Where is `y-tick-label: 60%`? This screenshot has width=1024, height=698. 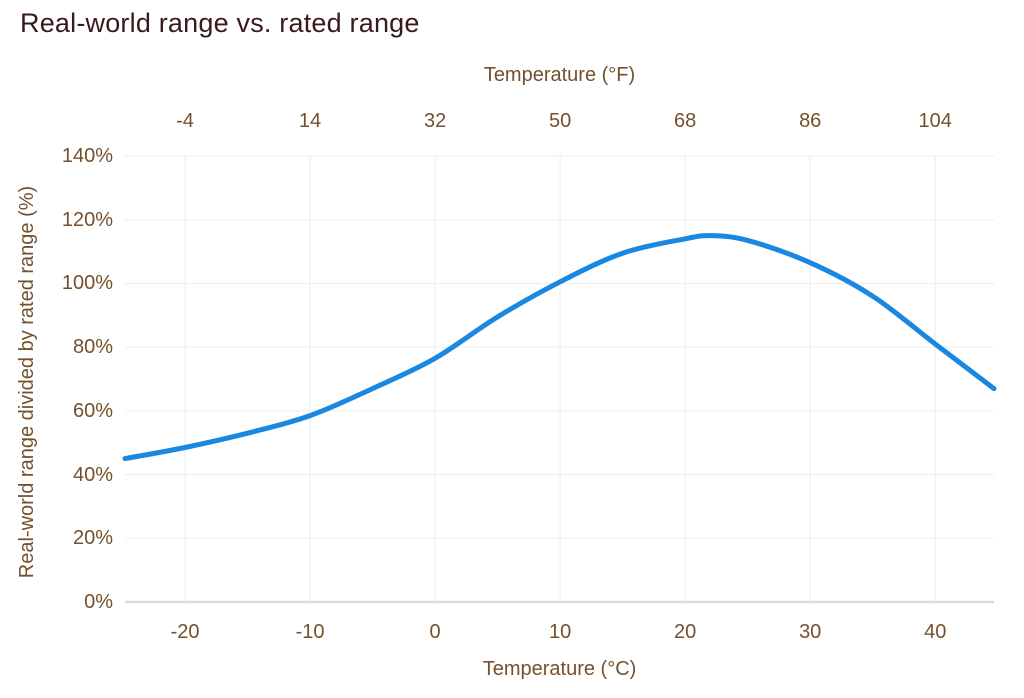
y-tick-label: 60% is located at coordinates (92, 410).